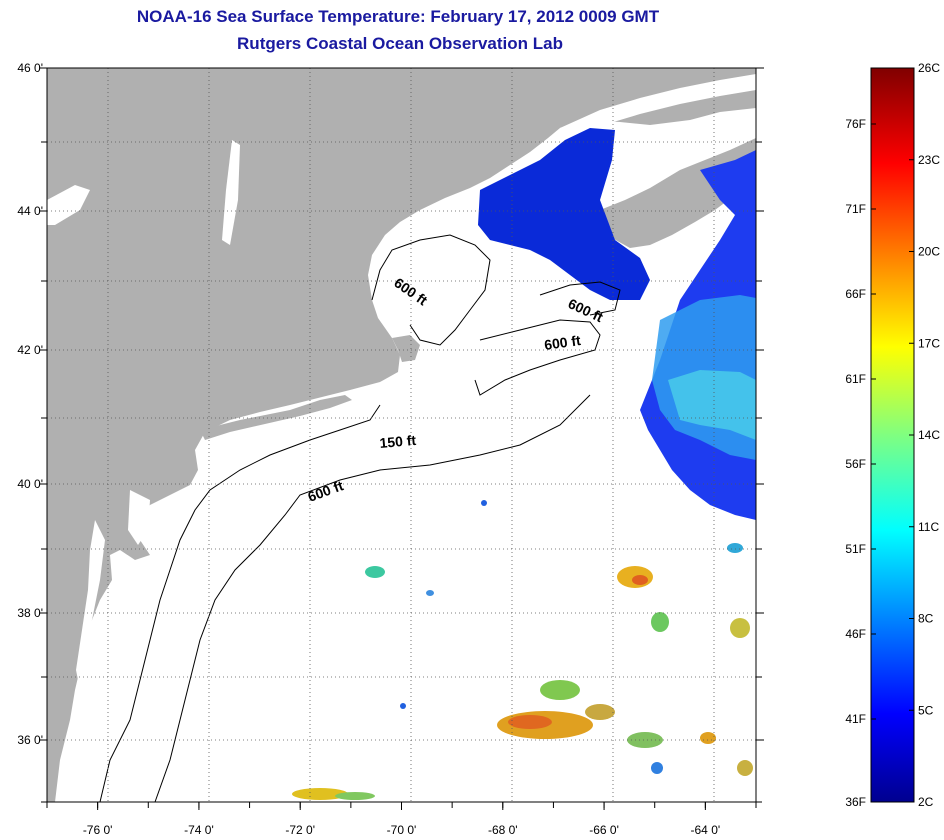 The height and width of the screenshot is (840, 944). I want to click on sst-patch-scotian-cyan, so click(712, 405).